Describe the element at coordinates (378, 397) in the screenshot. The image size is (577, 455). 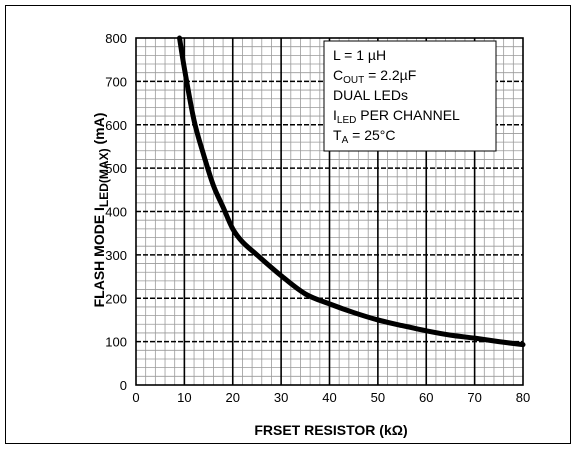
I see `x-tick-label: 50` at that location.